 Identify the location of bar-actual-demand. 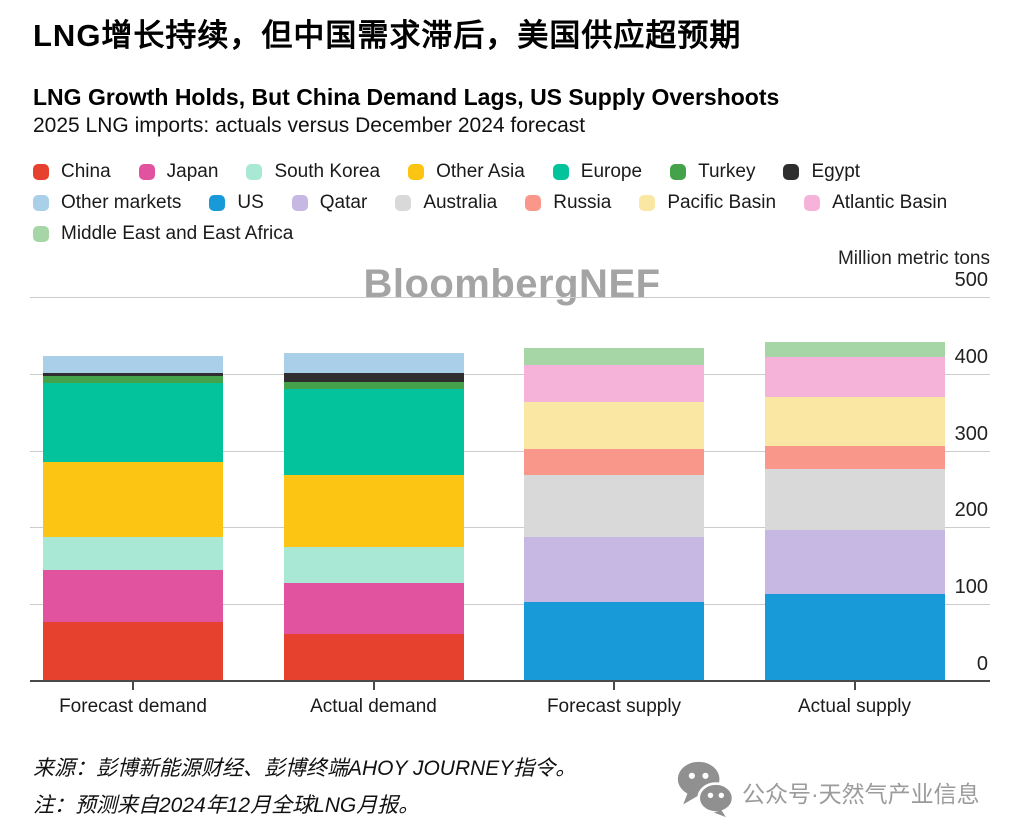
(373, 517).